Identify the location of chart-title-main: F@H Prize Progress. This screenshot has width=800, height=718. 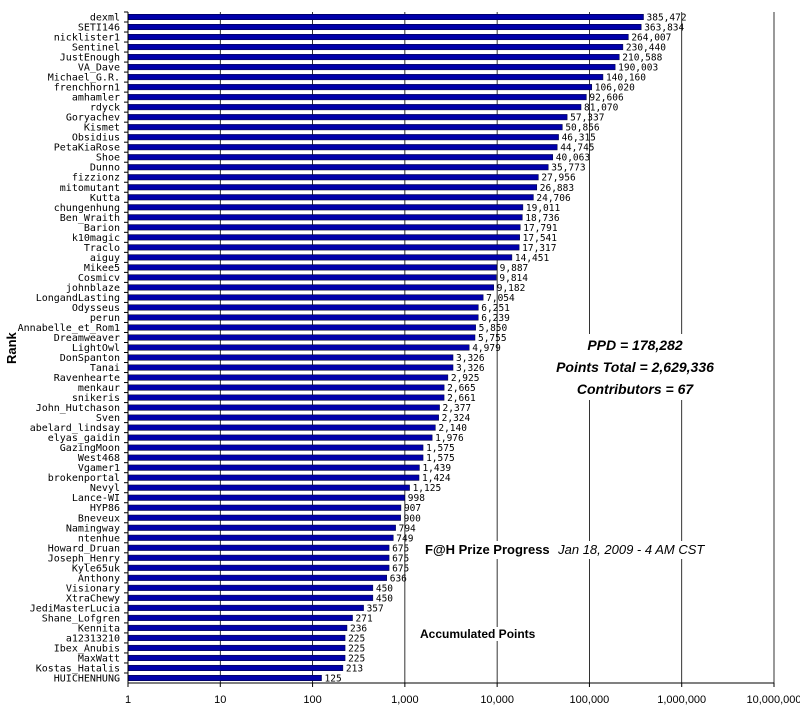
(487, 549).